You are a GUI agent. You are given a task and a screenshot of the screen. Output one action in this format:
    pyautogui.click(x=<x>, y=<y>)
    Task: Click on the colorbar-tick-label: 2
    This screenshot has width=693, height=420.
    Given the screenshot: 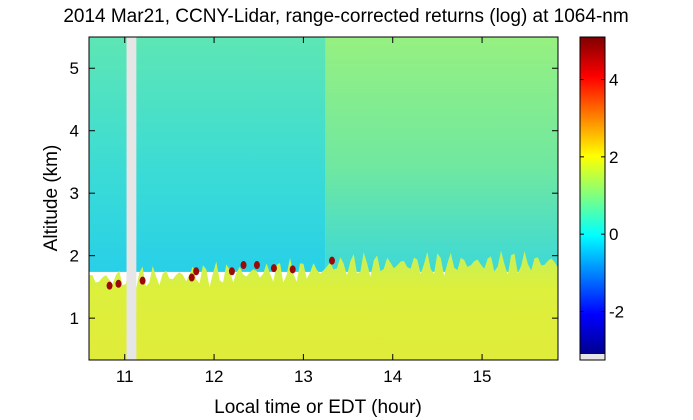 What is the action you would take?
    pyautogui.click(x=613, y=157)
    